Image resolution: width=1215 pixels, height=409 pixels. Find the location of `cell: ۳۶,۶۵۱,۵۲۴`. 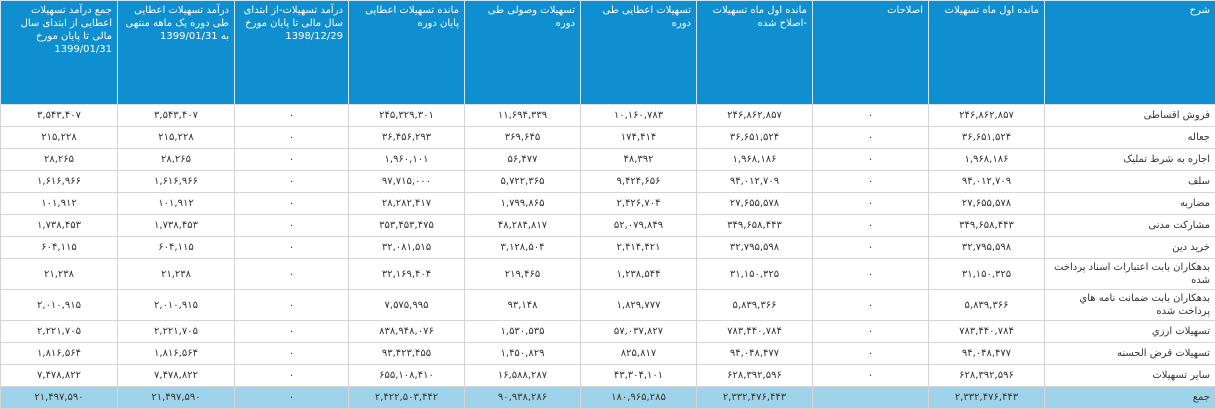

cell: ۳۶,۶۵۱,۵۲۴ is located at coordinates (755, 138).